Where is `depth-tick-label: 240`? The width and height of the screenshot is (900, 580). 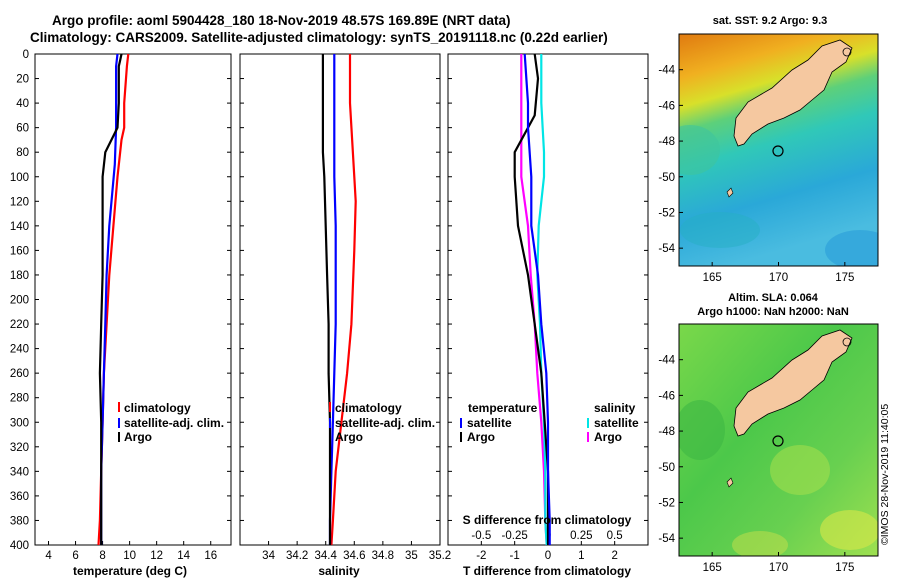 depth-tick-label: 240 is located at coordinates (19, 350).